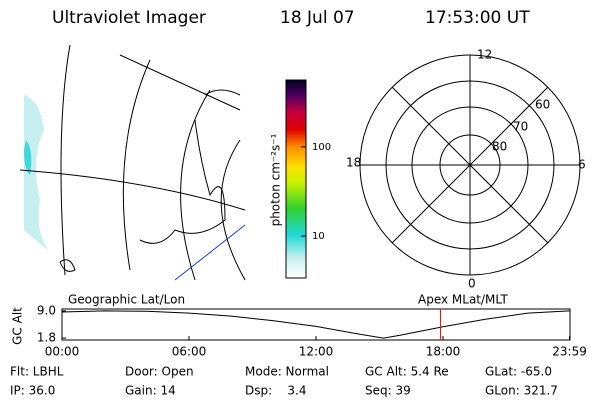 Image resolution: width=600 pixels, height=400 pixels. I want to click on x-tick-label: 12:00, so click(316, 352).